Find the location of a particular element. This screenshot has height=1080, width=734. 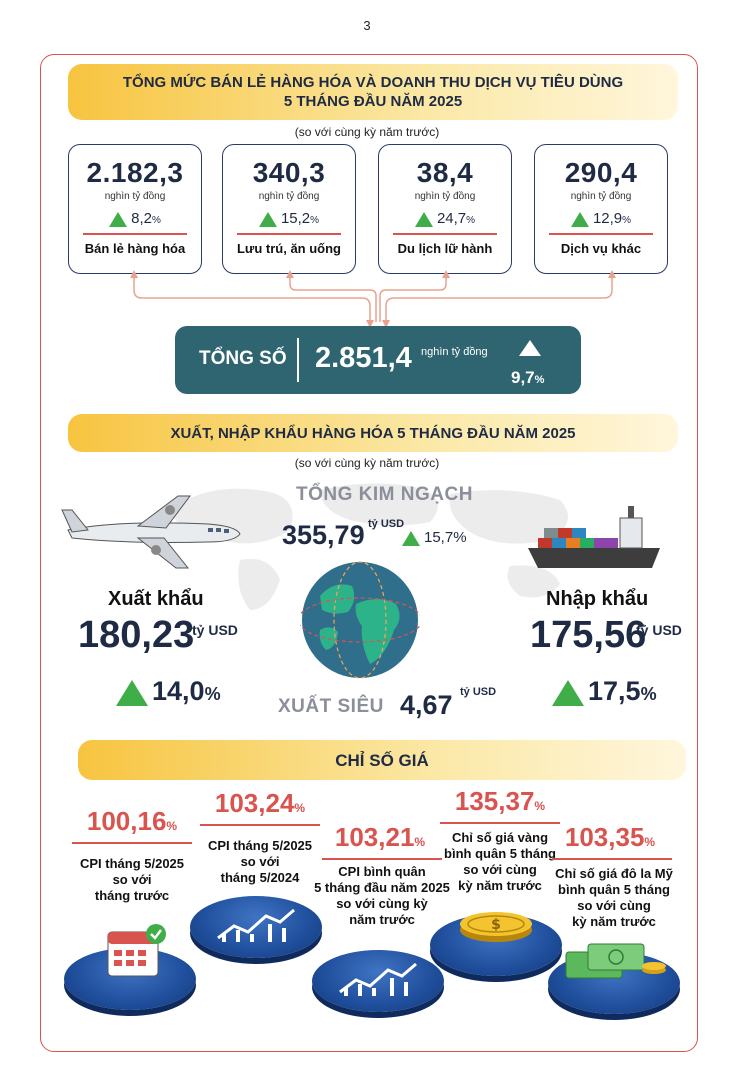

price-value-gold: 135,37% is located at coordinates (500, 801).